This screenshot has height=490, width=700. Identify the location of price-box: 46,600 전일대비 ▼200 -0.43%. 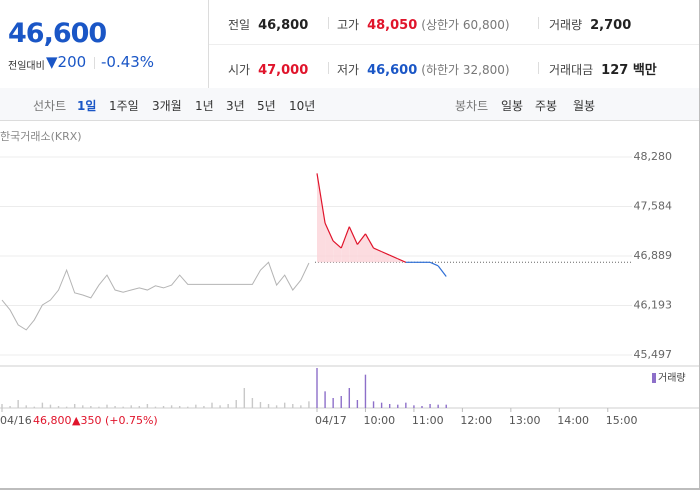
(104, 44).